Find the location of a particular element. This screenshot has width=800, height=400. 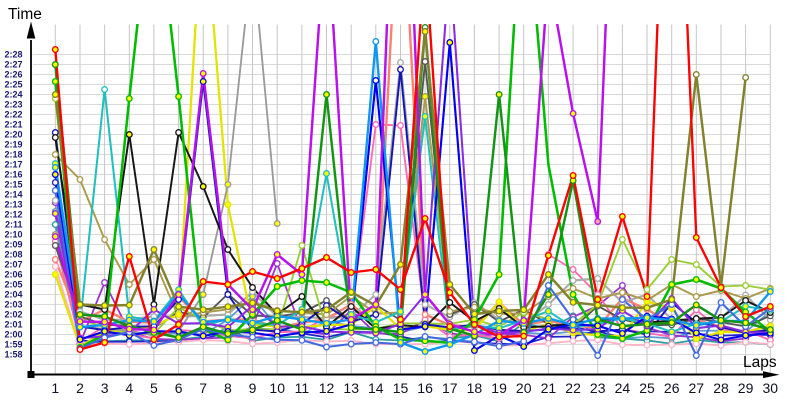

svg-text: 20 is located at coordinates (524, 388).